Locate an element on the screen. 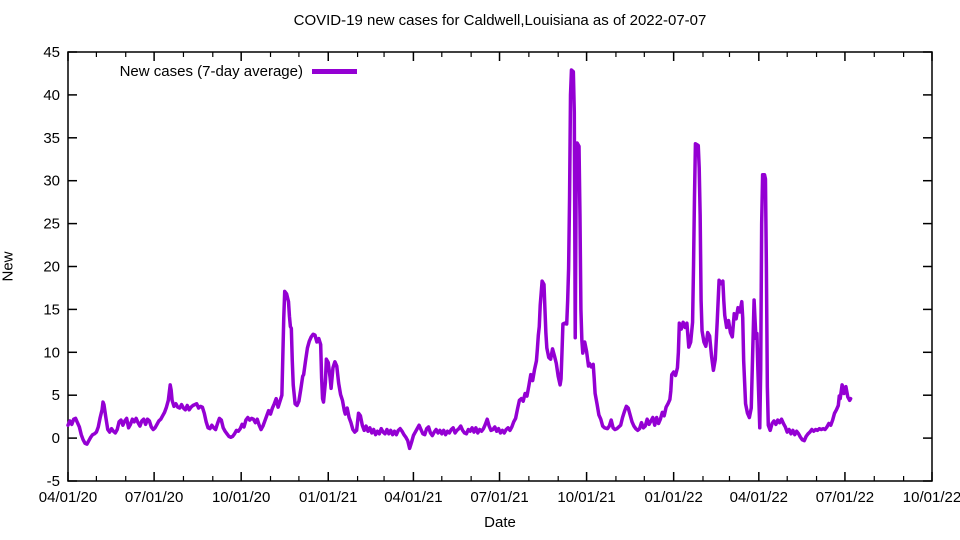 The height and width of the screenshot is (540, 960). y-tick-label: 15 is located at coordinates (51, 309).